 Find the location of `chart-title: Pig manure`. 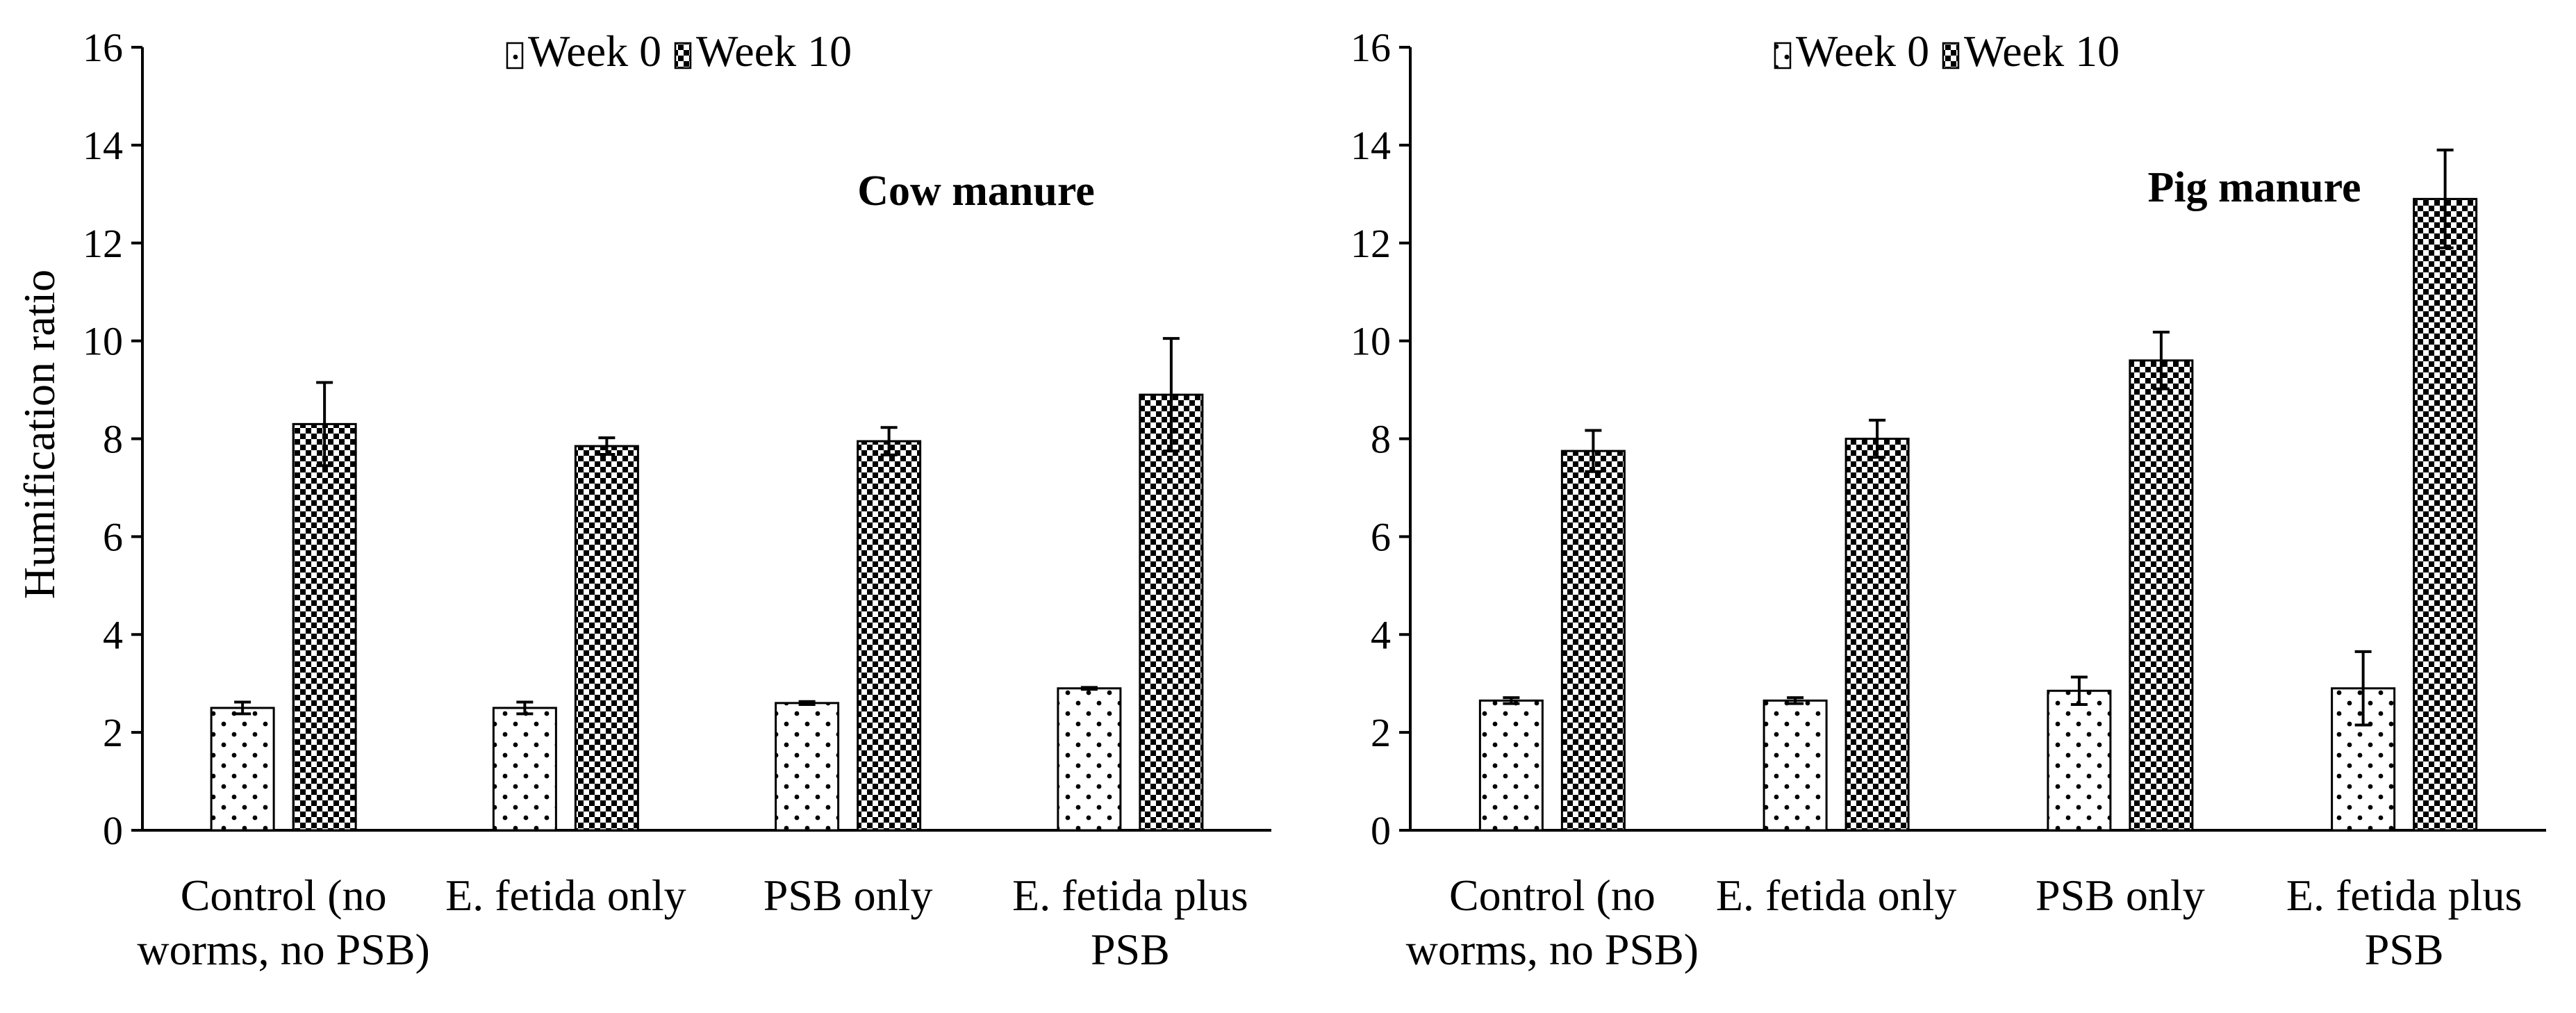

chart-title: Pig manure is located at coordinates (2254, 187).